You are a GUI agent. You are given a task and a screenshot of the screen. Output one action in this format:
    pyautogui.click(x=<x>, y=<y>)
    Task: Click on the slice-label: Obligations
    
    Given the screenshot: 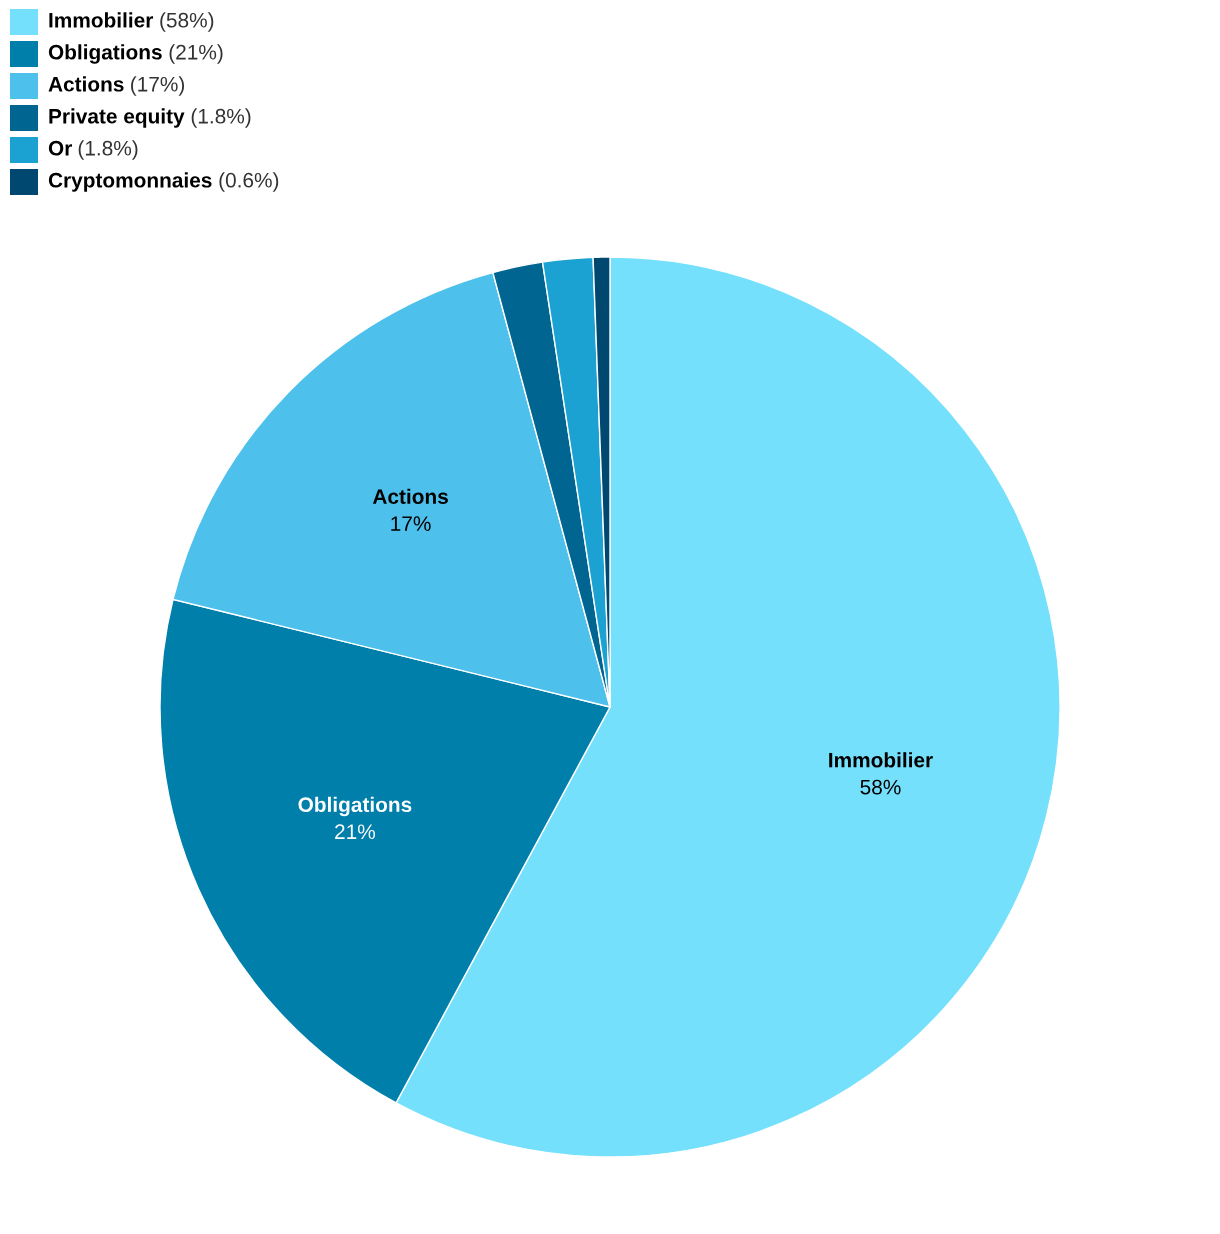 What is the action you would take?
    pyautogui.click(x=355, y=806)
    